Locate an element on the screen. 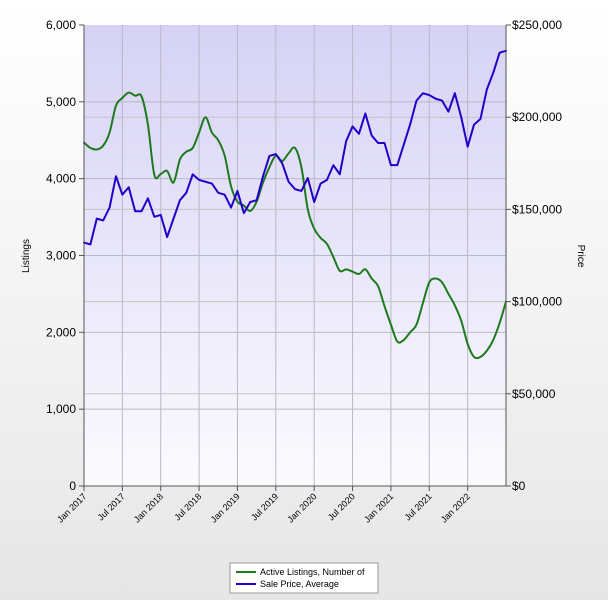 This screenshot has height=600, width=608. x-tick-label: Jul 2020 is located at coordinates (341, 506).